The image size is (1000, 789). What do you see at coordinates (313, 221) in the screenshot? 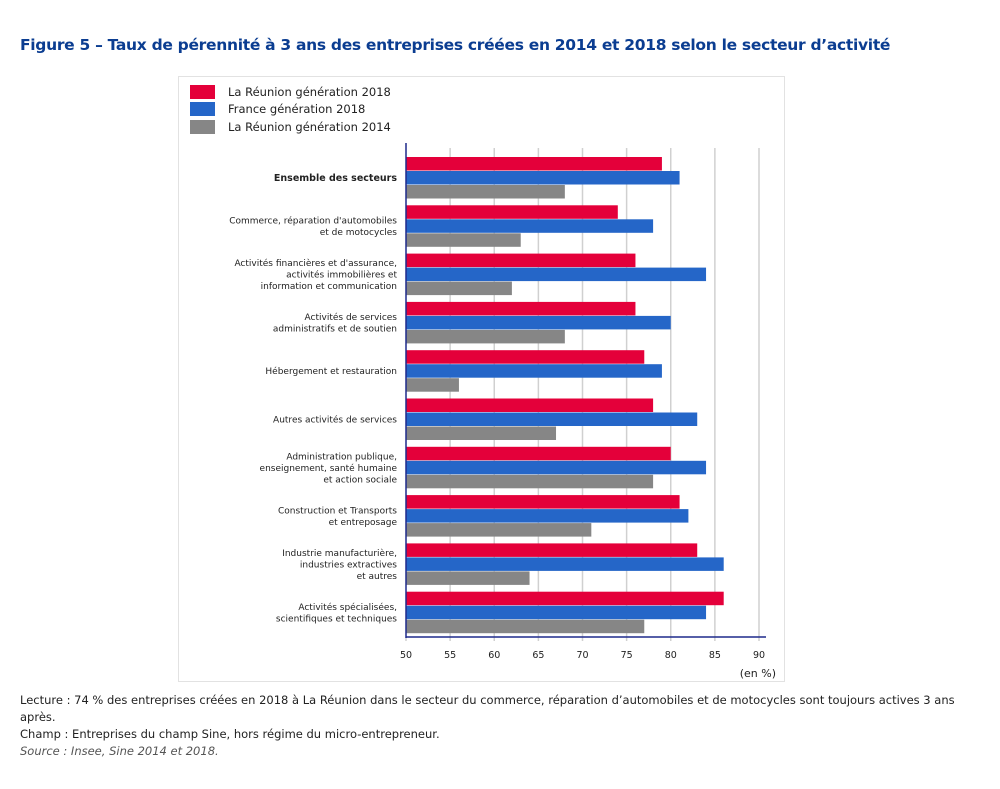
I see `category-label: Commerce, réparation d'automobiles` at bounding box center [313, 221].